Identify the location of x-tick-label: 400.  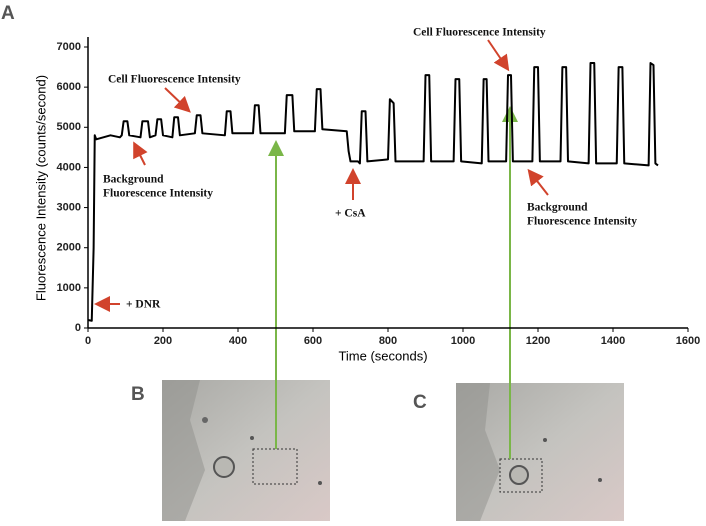
(238, 341).